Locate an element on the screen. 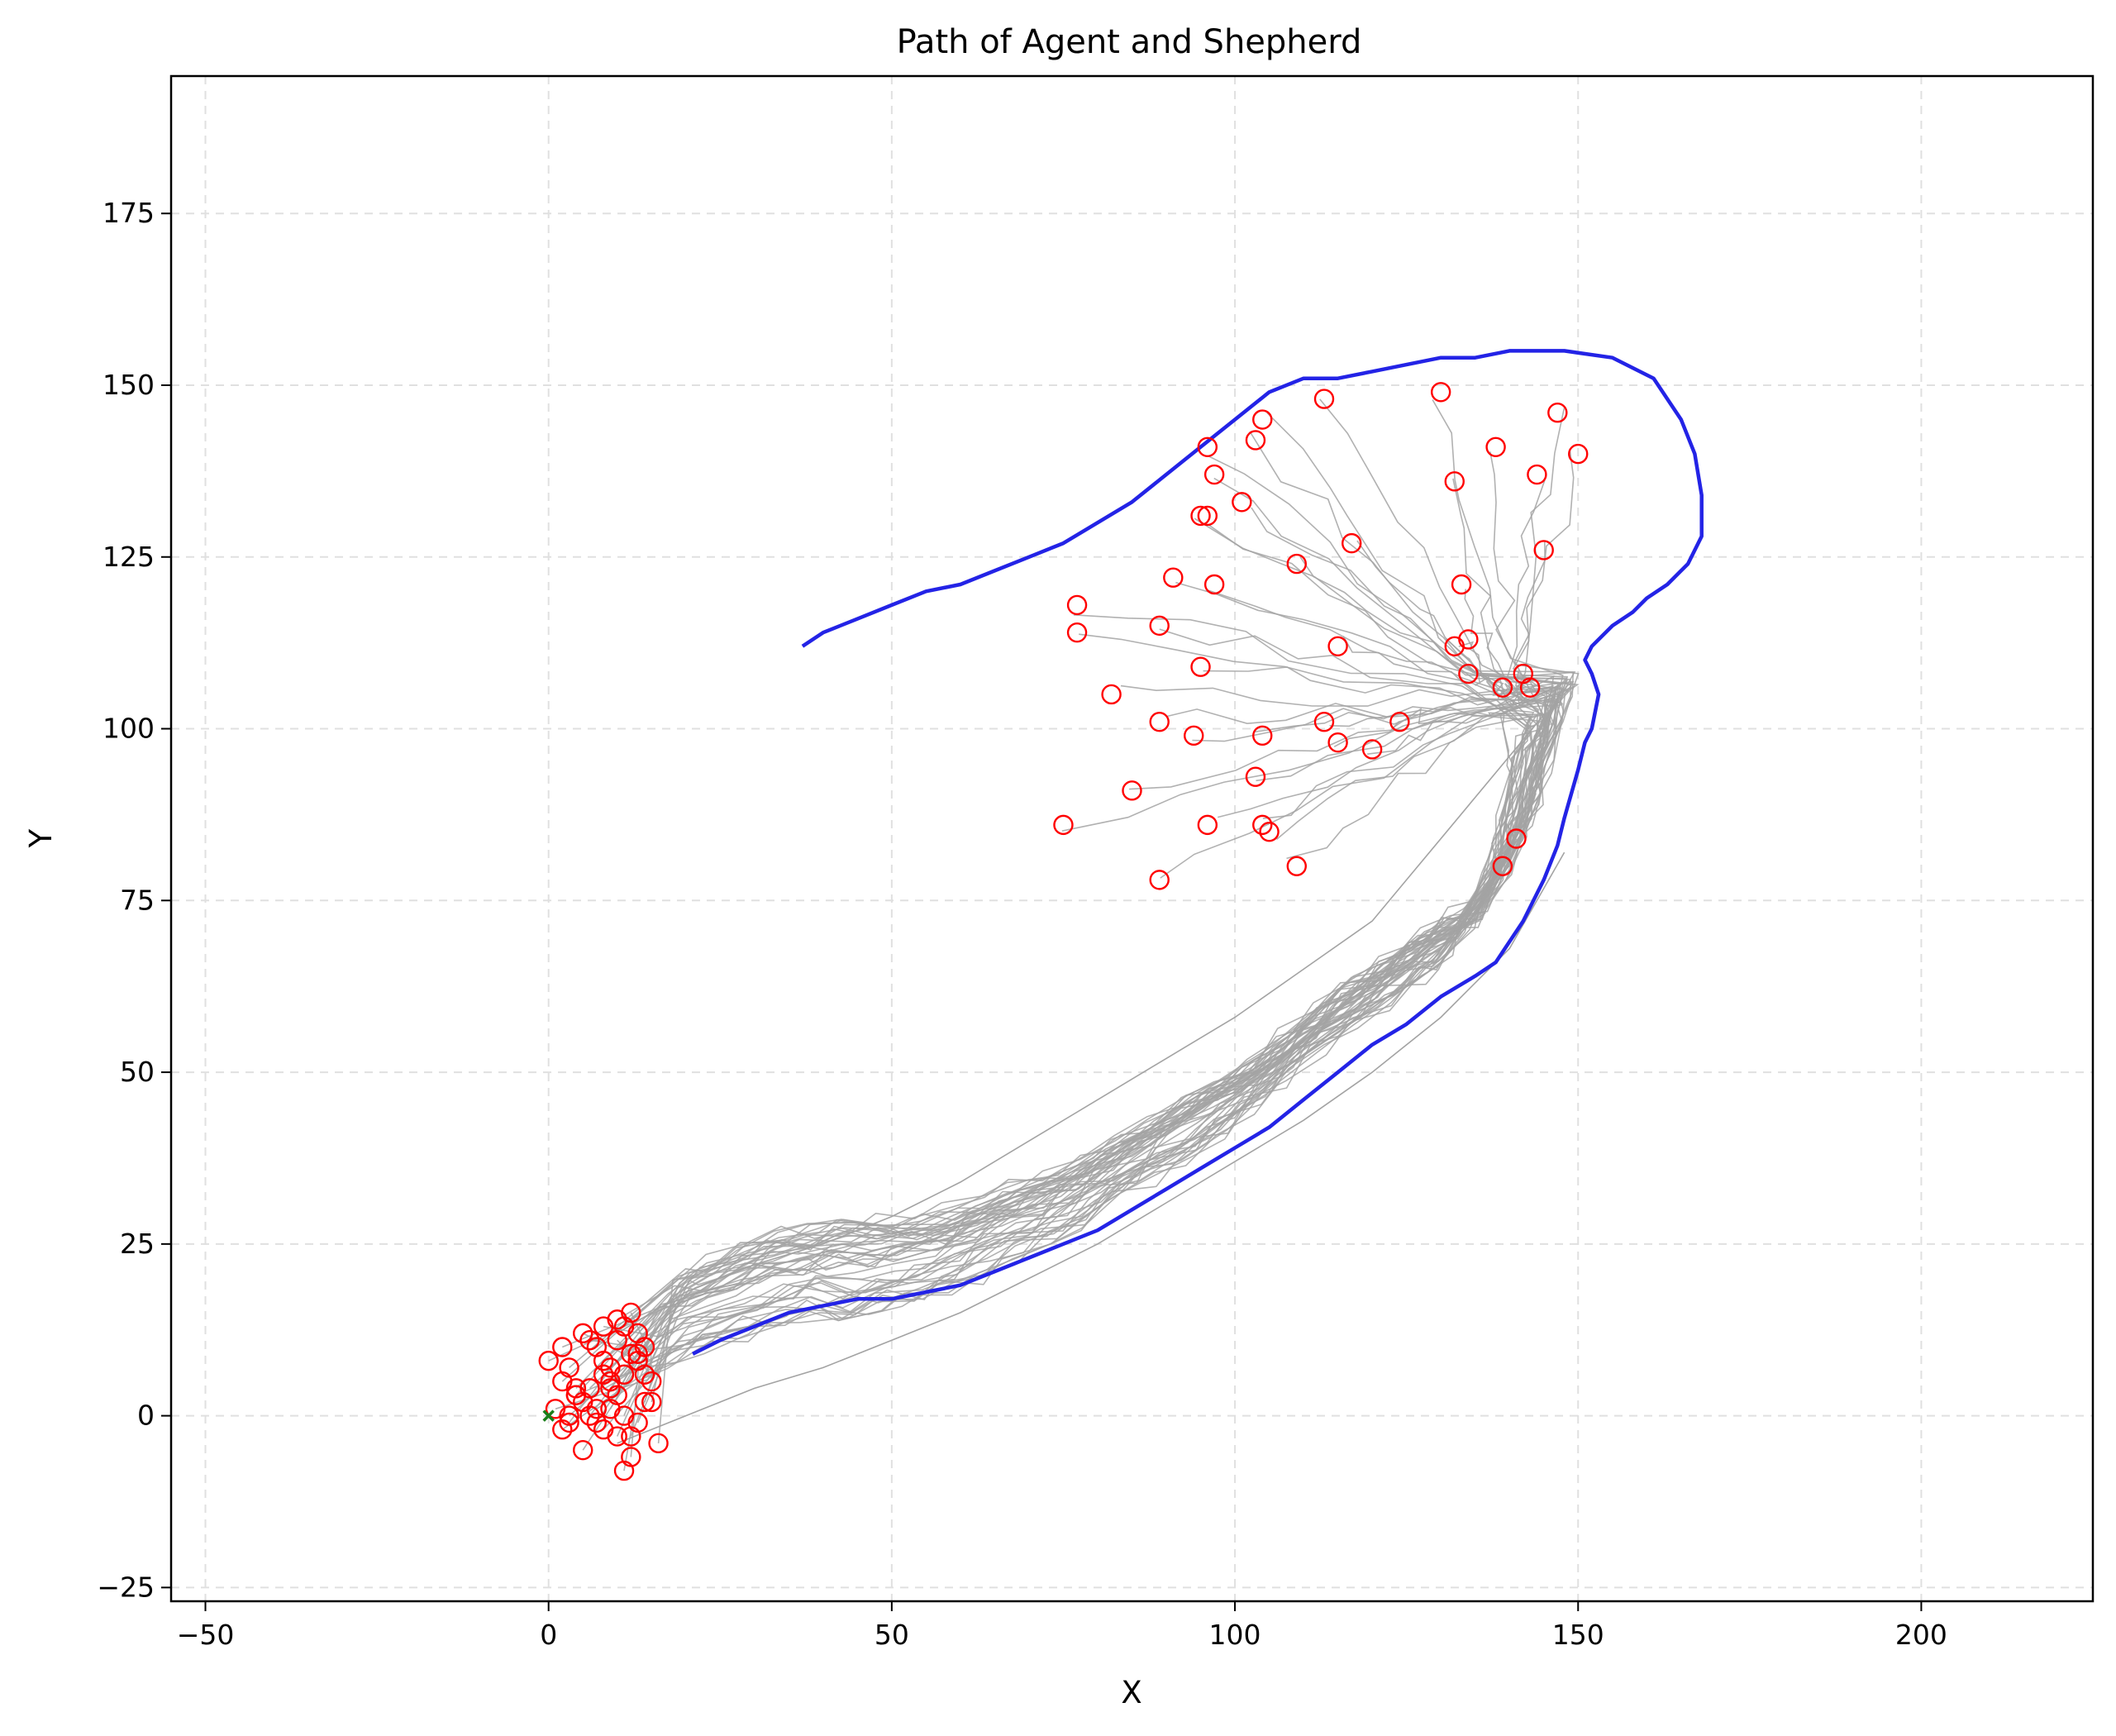 This screenshot has width=2116, height=1736. origin-marker is located at coordinates (548, 1415).